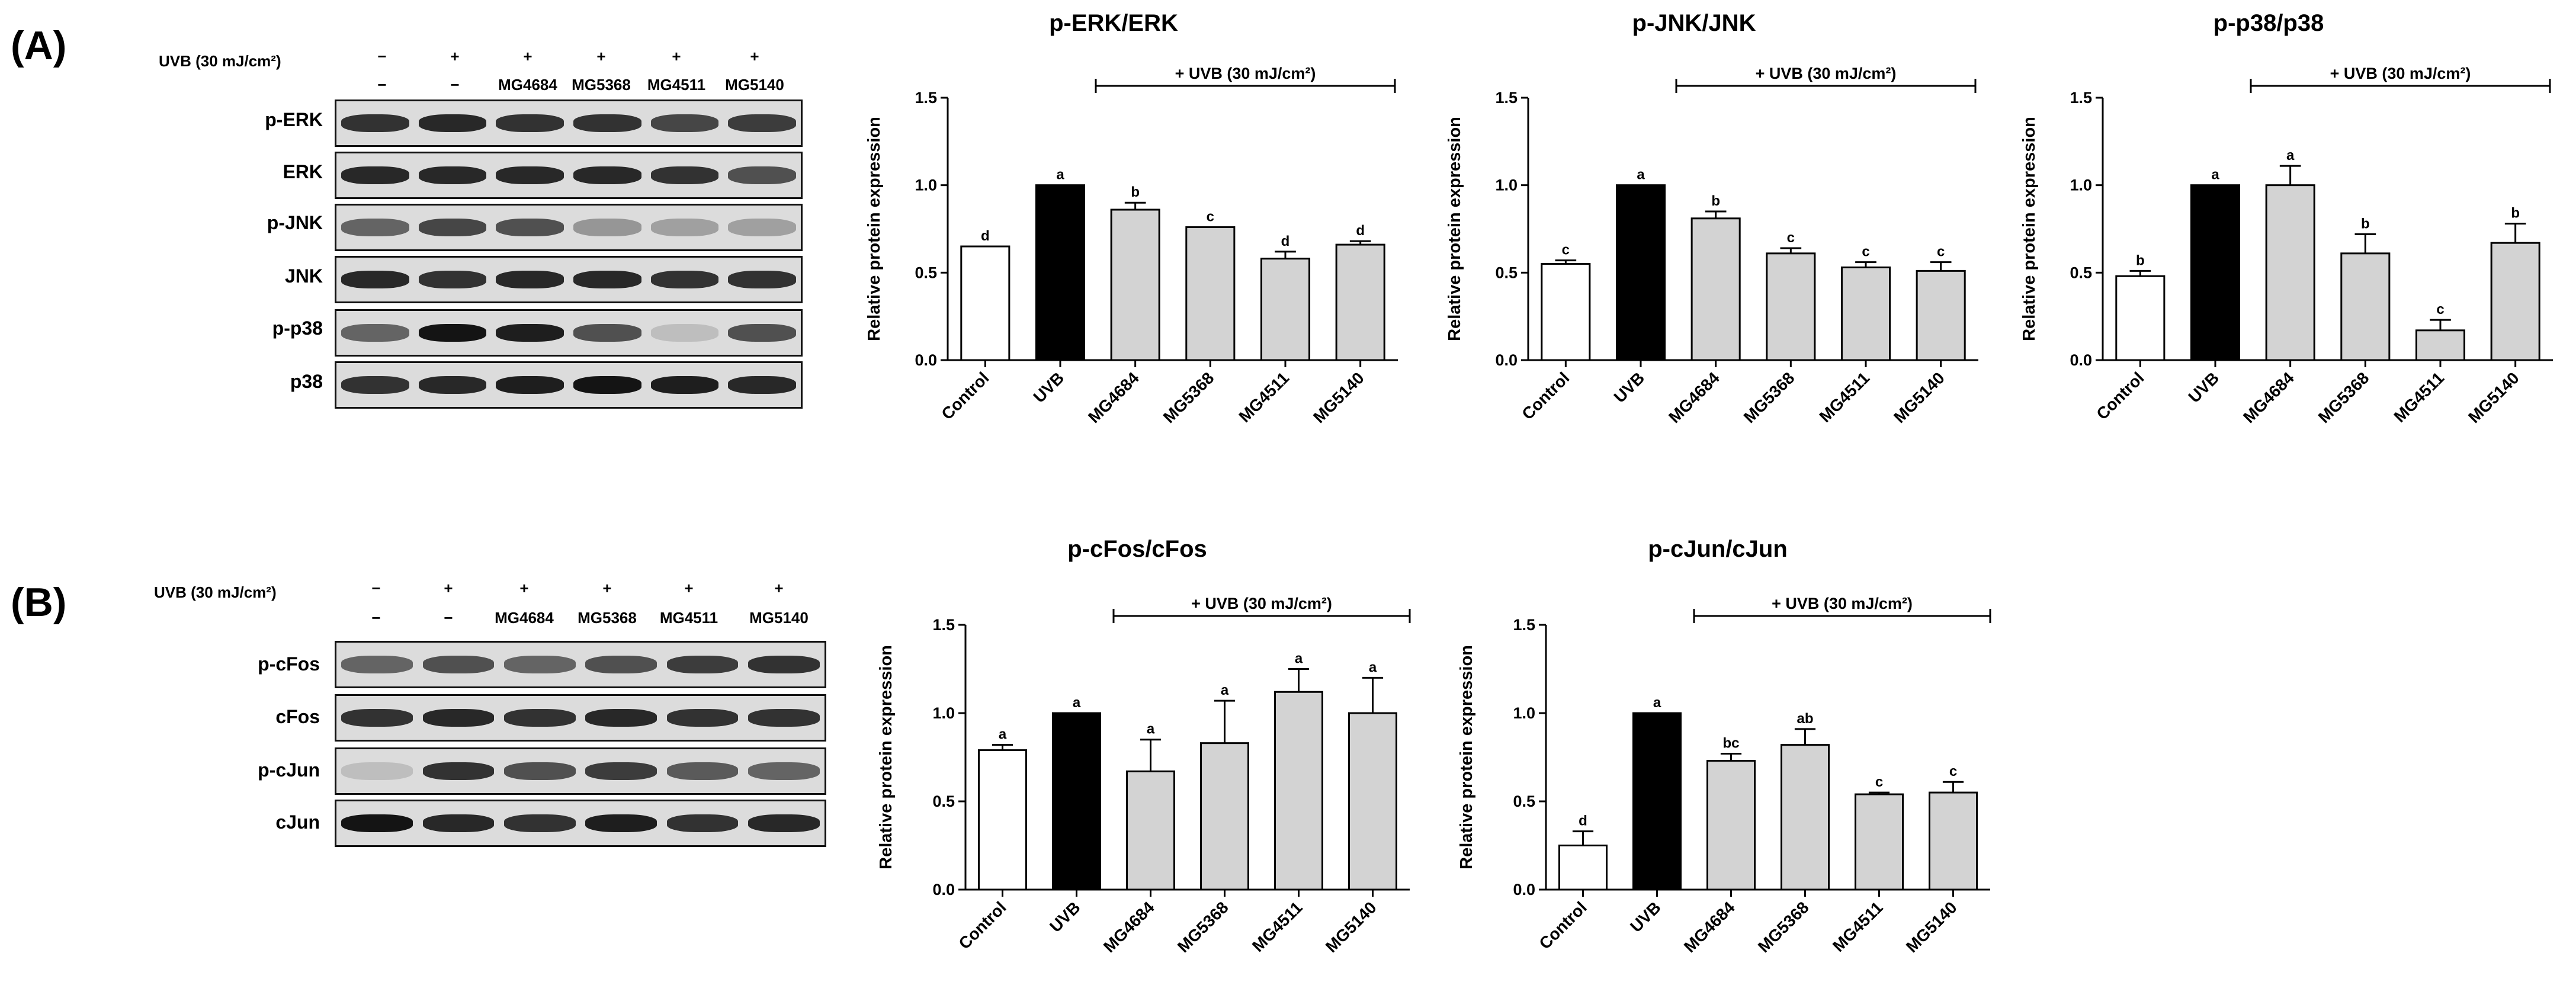 The width and height of the screenshot is (2576, 982). What do you see at coordinates (297, 328) in the screenshot?
I see `blot-label-p-p38: p-p38` at bounding box center [297, 328].